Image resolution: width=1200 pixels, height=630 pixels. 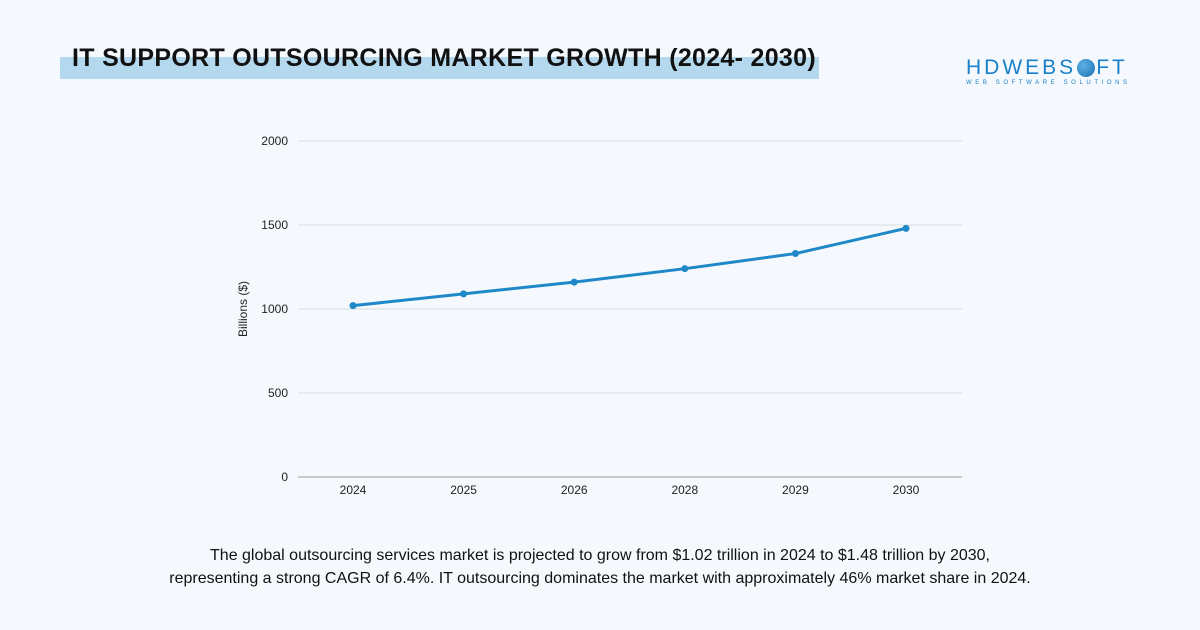 What do you see at coordinates (1048, 83) in the screenshot?
I see `logo-tagline: WEB SOFTWARE SOLUTIONS` at bounding box center [1048, 83].